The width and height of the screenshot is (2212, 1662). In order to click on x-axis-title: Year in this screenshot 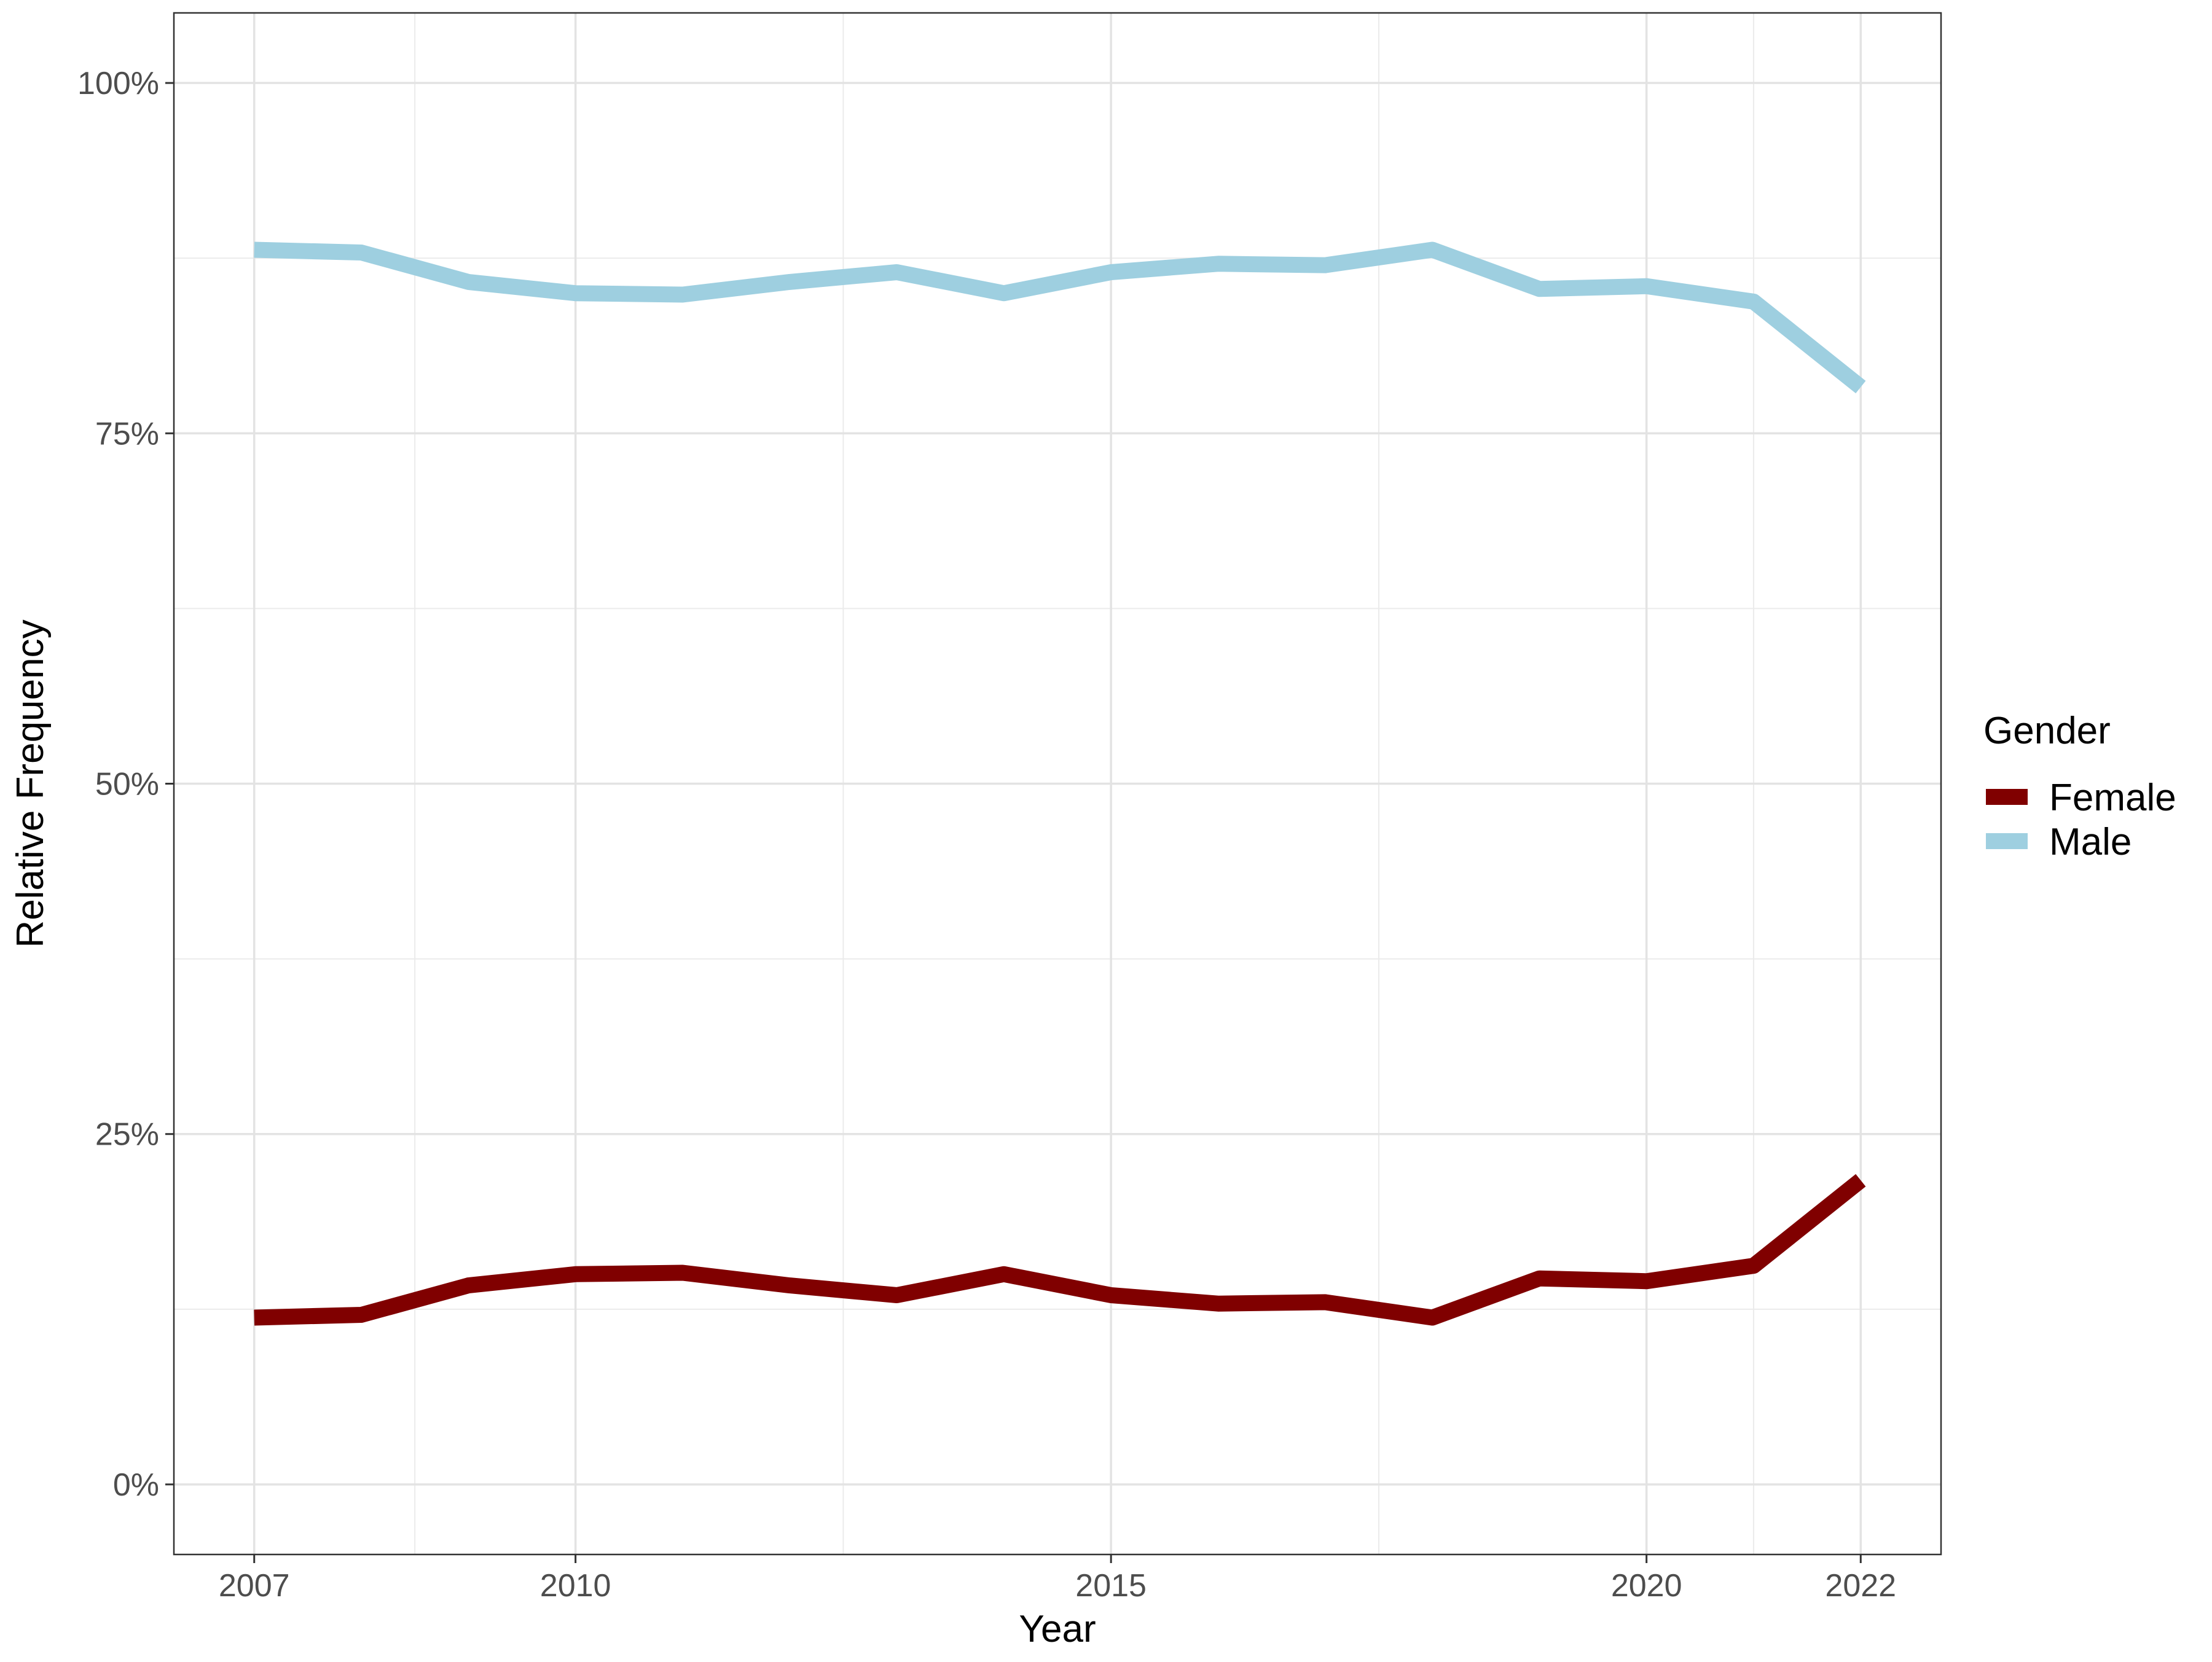, I will do `click(1057, 1629)`.